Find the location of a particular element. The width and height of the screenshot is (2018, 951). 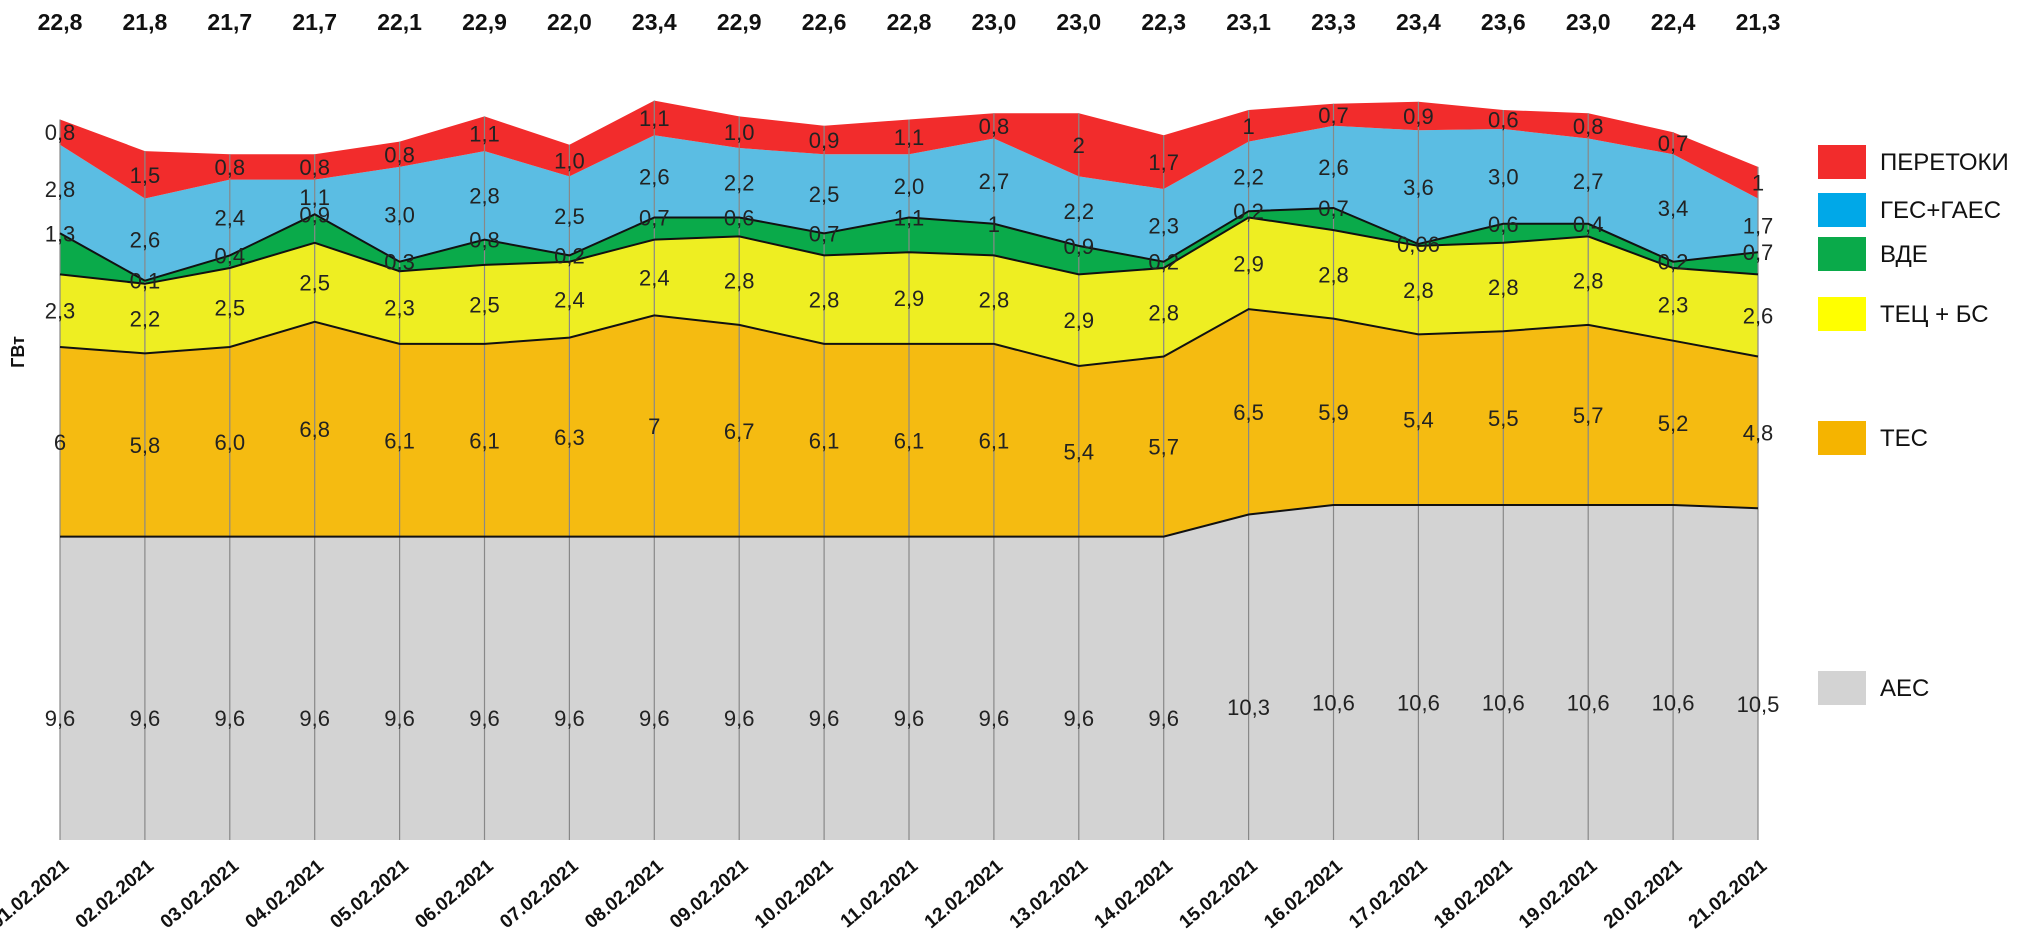

x-tick-label: 11.02.2021 is located at coordinates (880, 893).